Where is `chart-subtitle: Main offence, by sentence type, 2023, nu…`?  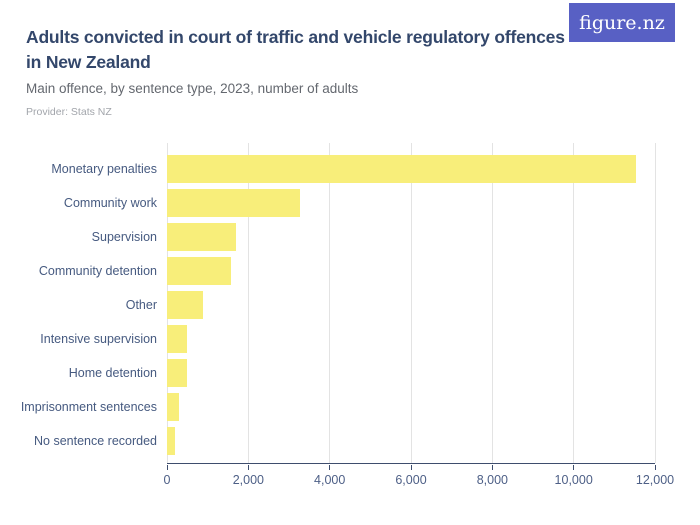
chart-subtitle: Main offence, by sentence type, 2023, nu… is located at coordinates (192, 88).